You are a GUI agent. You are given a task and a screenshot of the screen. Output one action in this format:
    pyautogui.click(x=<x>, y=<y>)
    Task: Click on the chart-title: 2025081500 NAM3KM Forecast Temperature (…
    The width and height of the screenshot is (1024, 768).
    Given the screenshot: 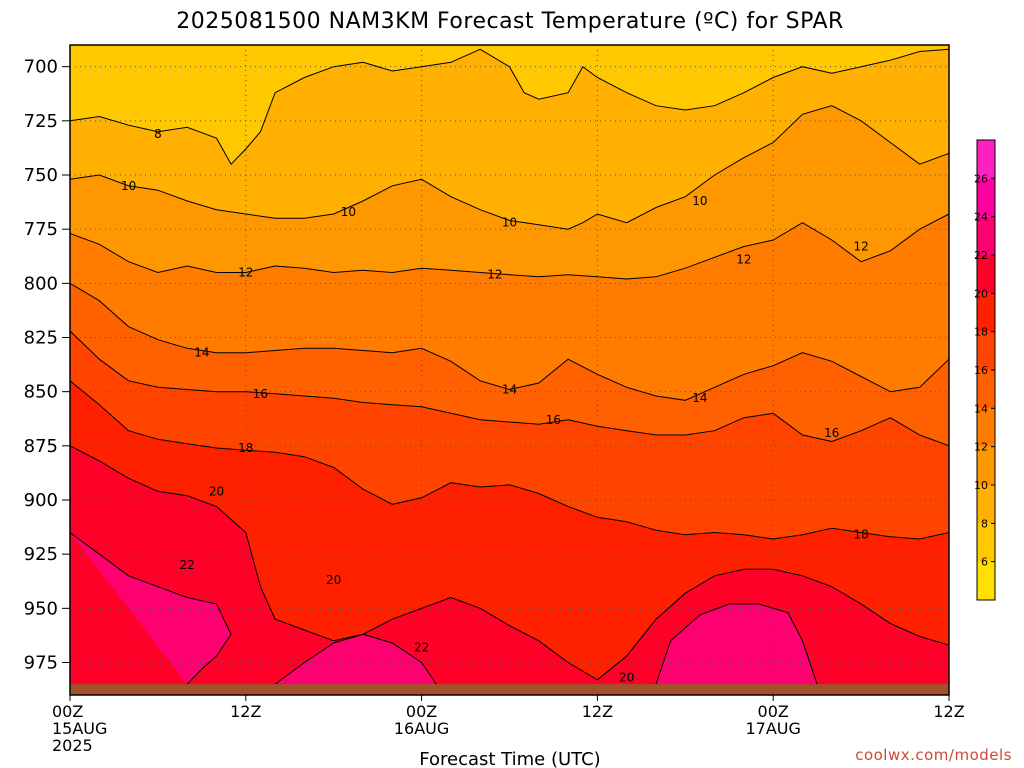 What is the action you would take?
    pyautogui.click(x=510, y=21)
    